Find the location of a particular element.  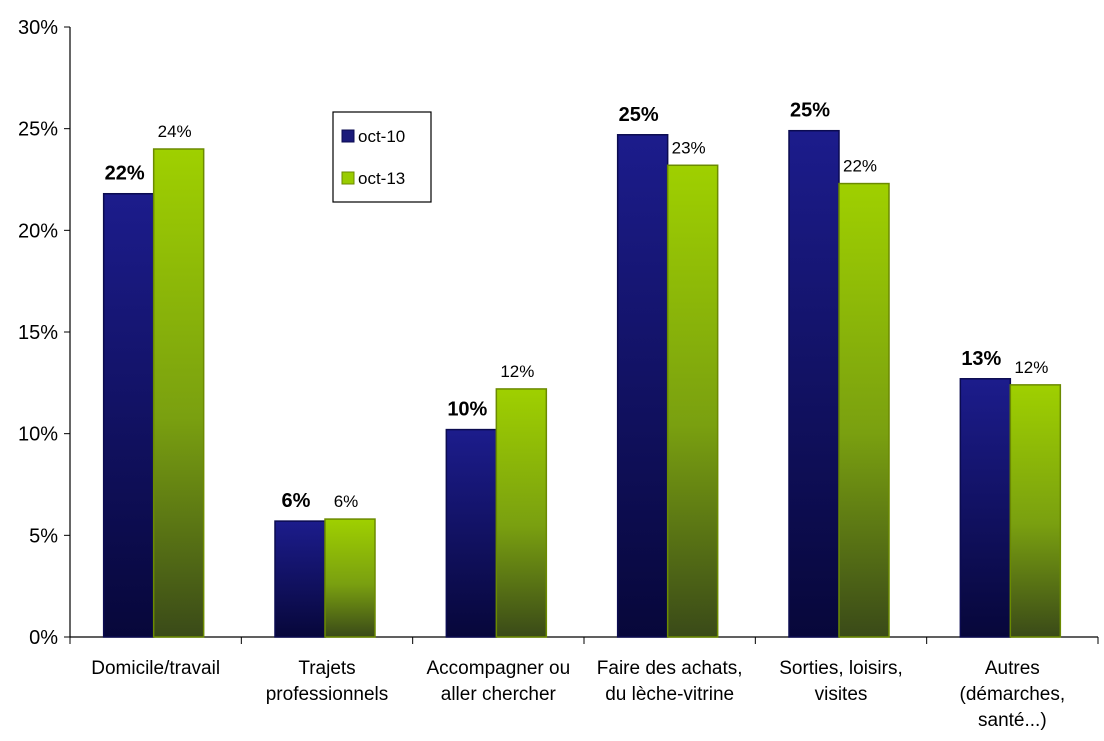

data-label-oct-10-5: 13% is located at coordinates (981, 359).